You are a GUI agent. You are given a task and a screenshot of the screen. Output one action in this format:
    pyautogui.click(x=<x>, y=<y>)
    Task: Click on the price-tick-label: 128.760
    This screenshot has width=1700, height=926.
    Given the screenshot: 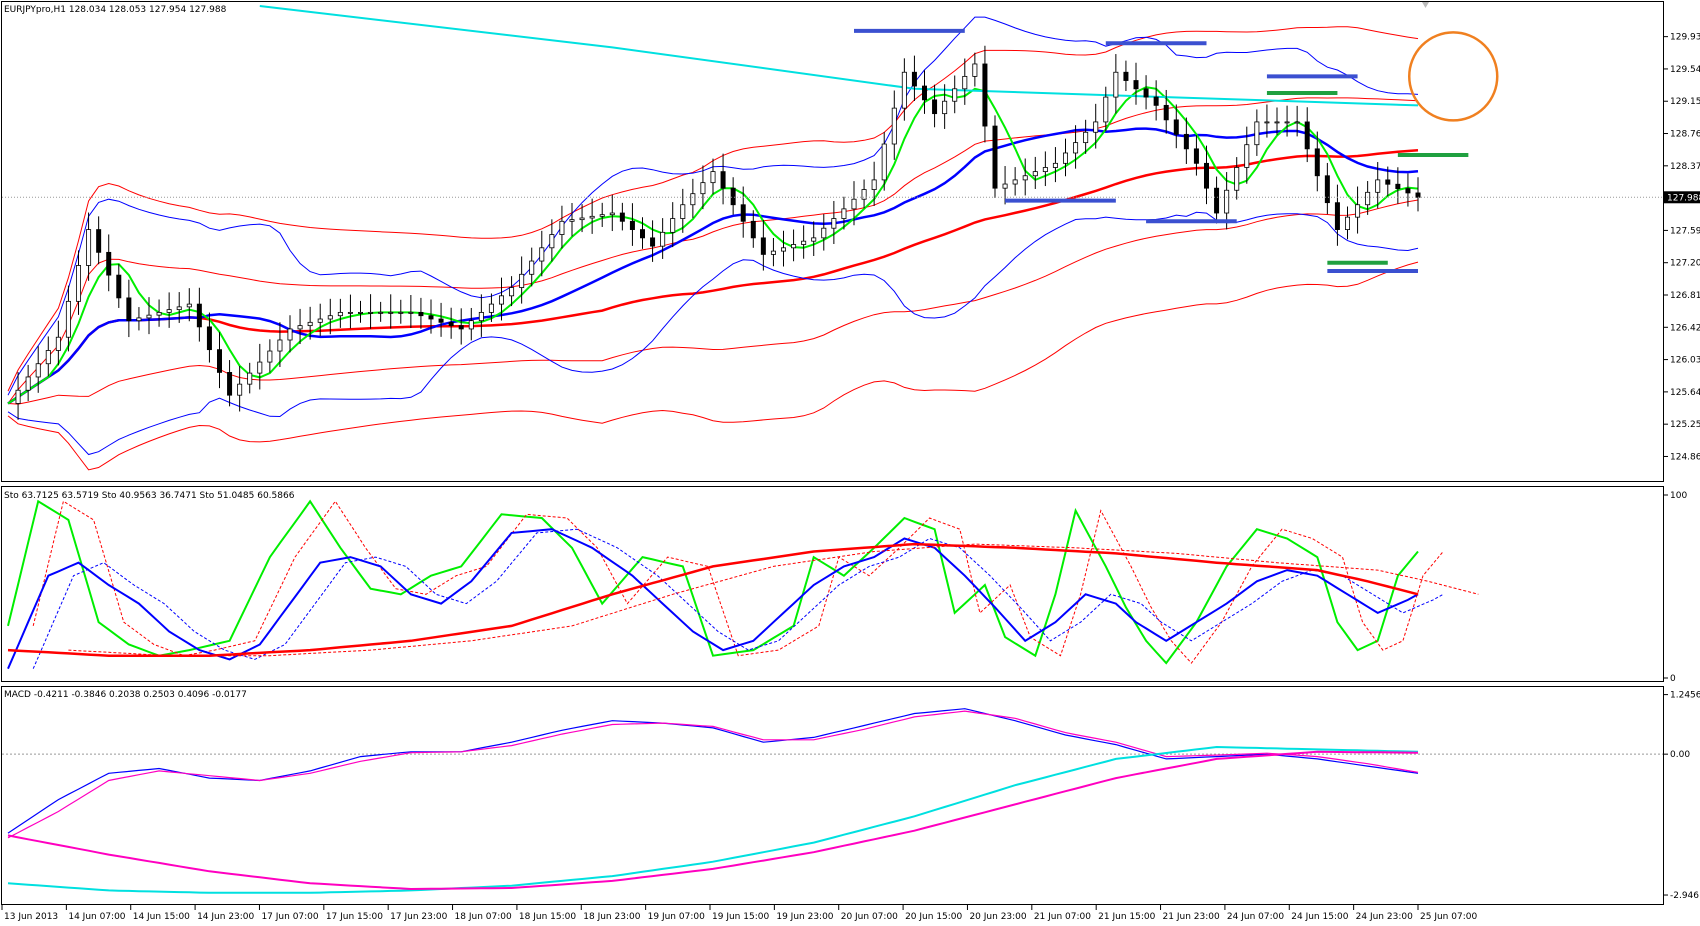 What is the action you would take?
    pyautogui.click(x=1685, y=135)
    